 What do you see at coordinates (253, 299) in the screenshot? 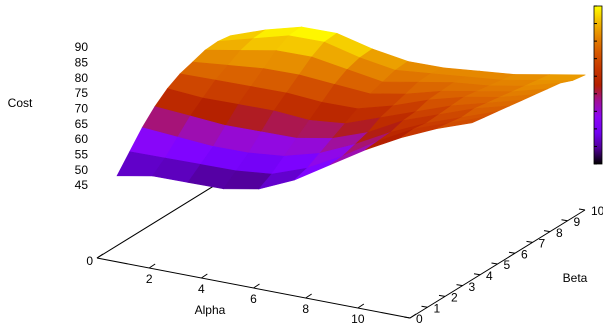
I see `x-tick-label: 6` at bounding box center [253, 299].